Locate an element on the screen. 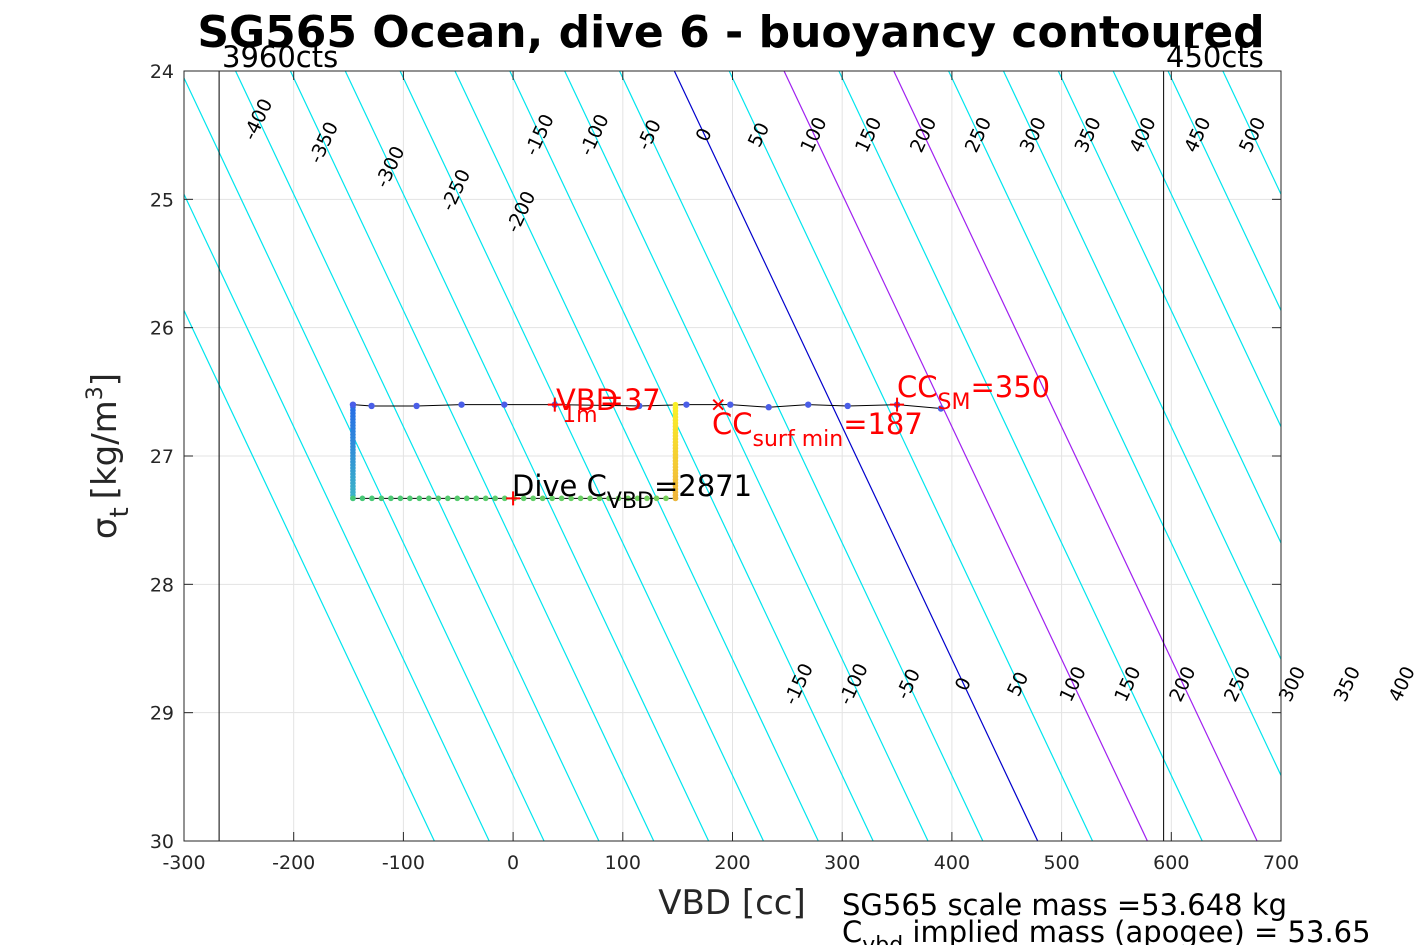 Image resolution: width=1417 pixels, height=945 pixels. marker-cc-surf-min is located at coordinates (718, 404).